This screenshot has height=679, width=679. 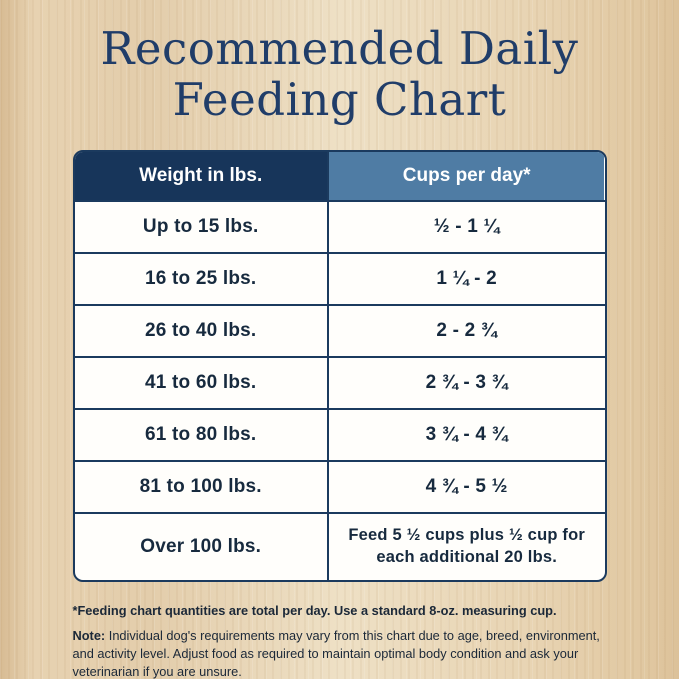 What do you see at coordinates (339, 381) in the screenshot?
I see `table-row: 41 to 60 lbs. 2 ¾ - 3 ¾` at bounding box center [339, 381].